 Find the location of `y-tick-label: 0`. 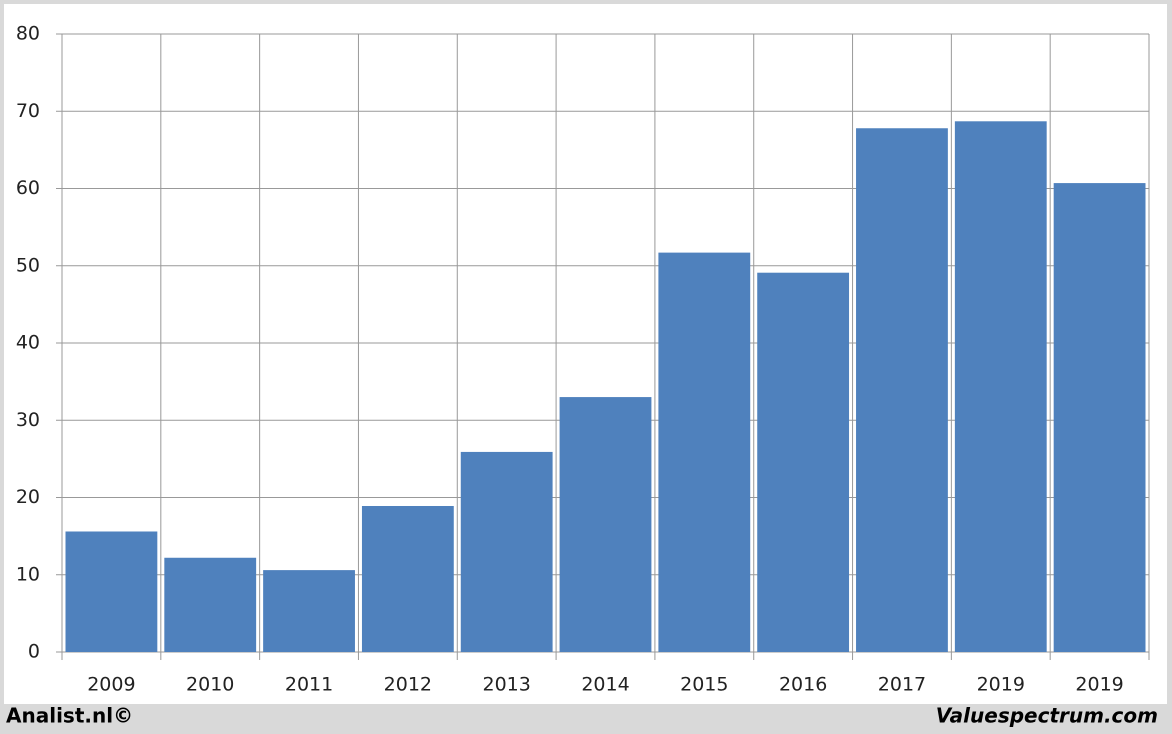

y-tick-label: 0 is located at coordinates (34, 652).